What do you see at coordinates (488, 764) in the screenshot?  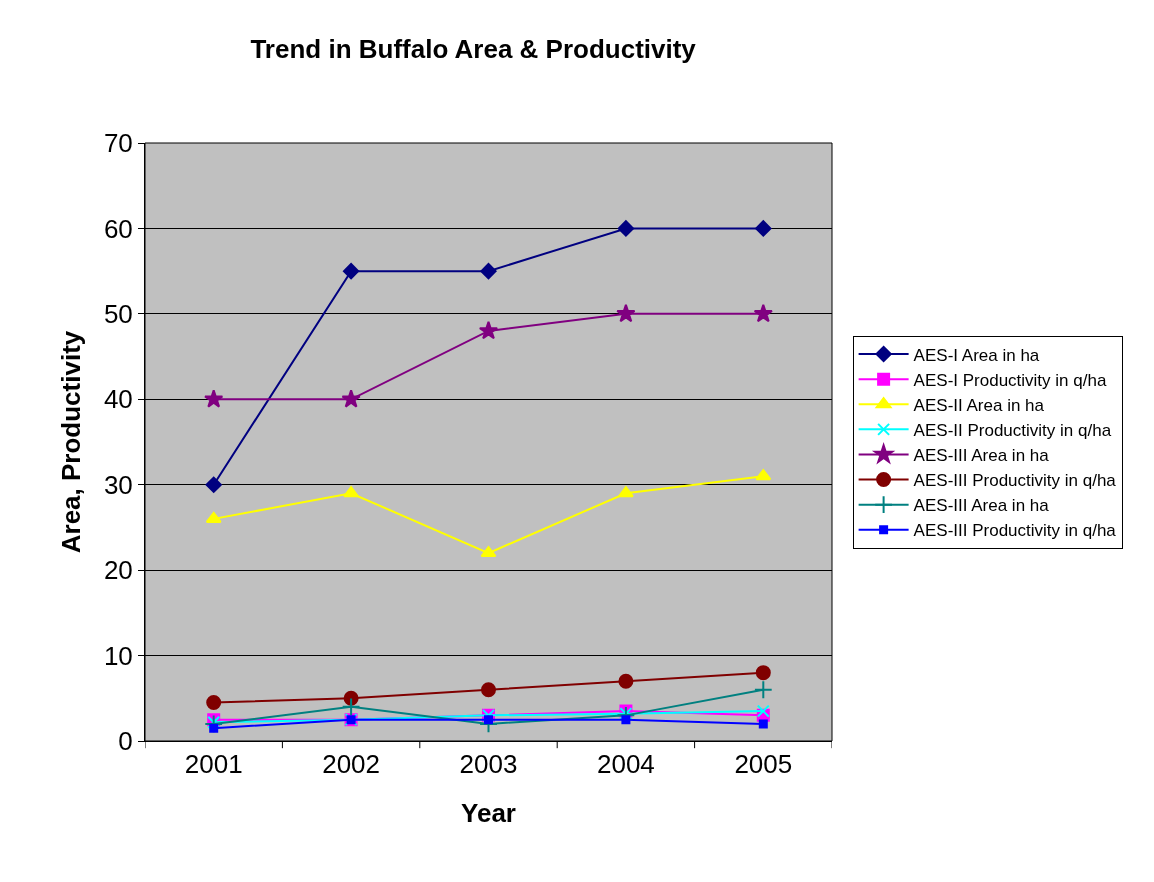 I see `x-tick-label: 2003` at bounding box center [488, 764].